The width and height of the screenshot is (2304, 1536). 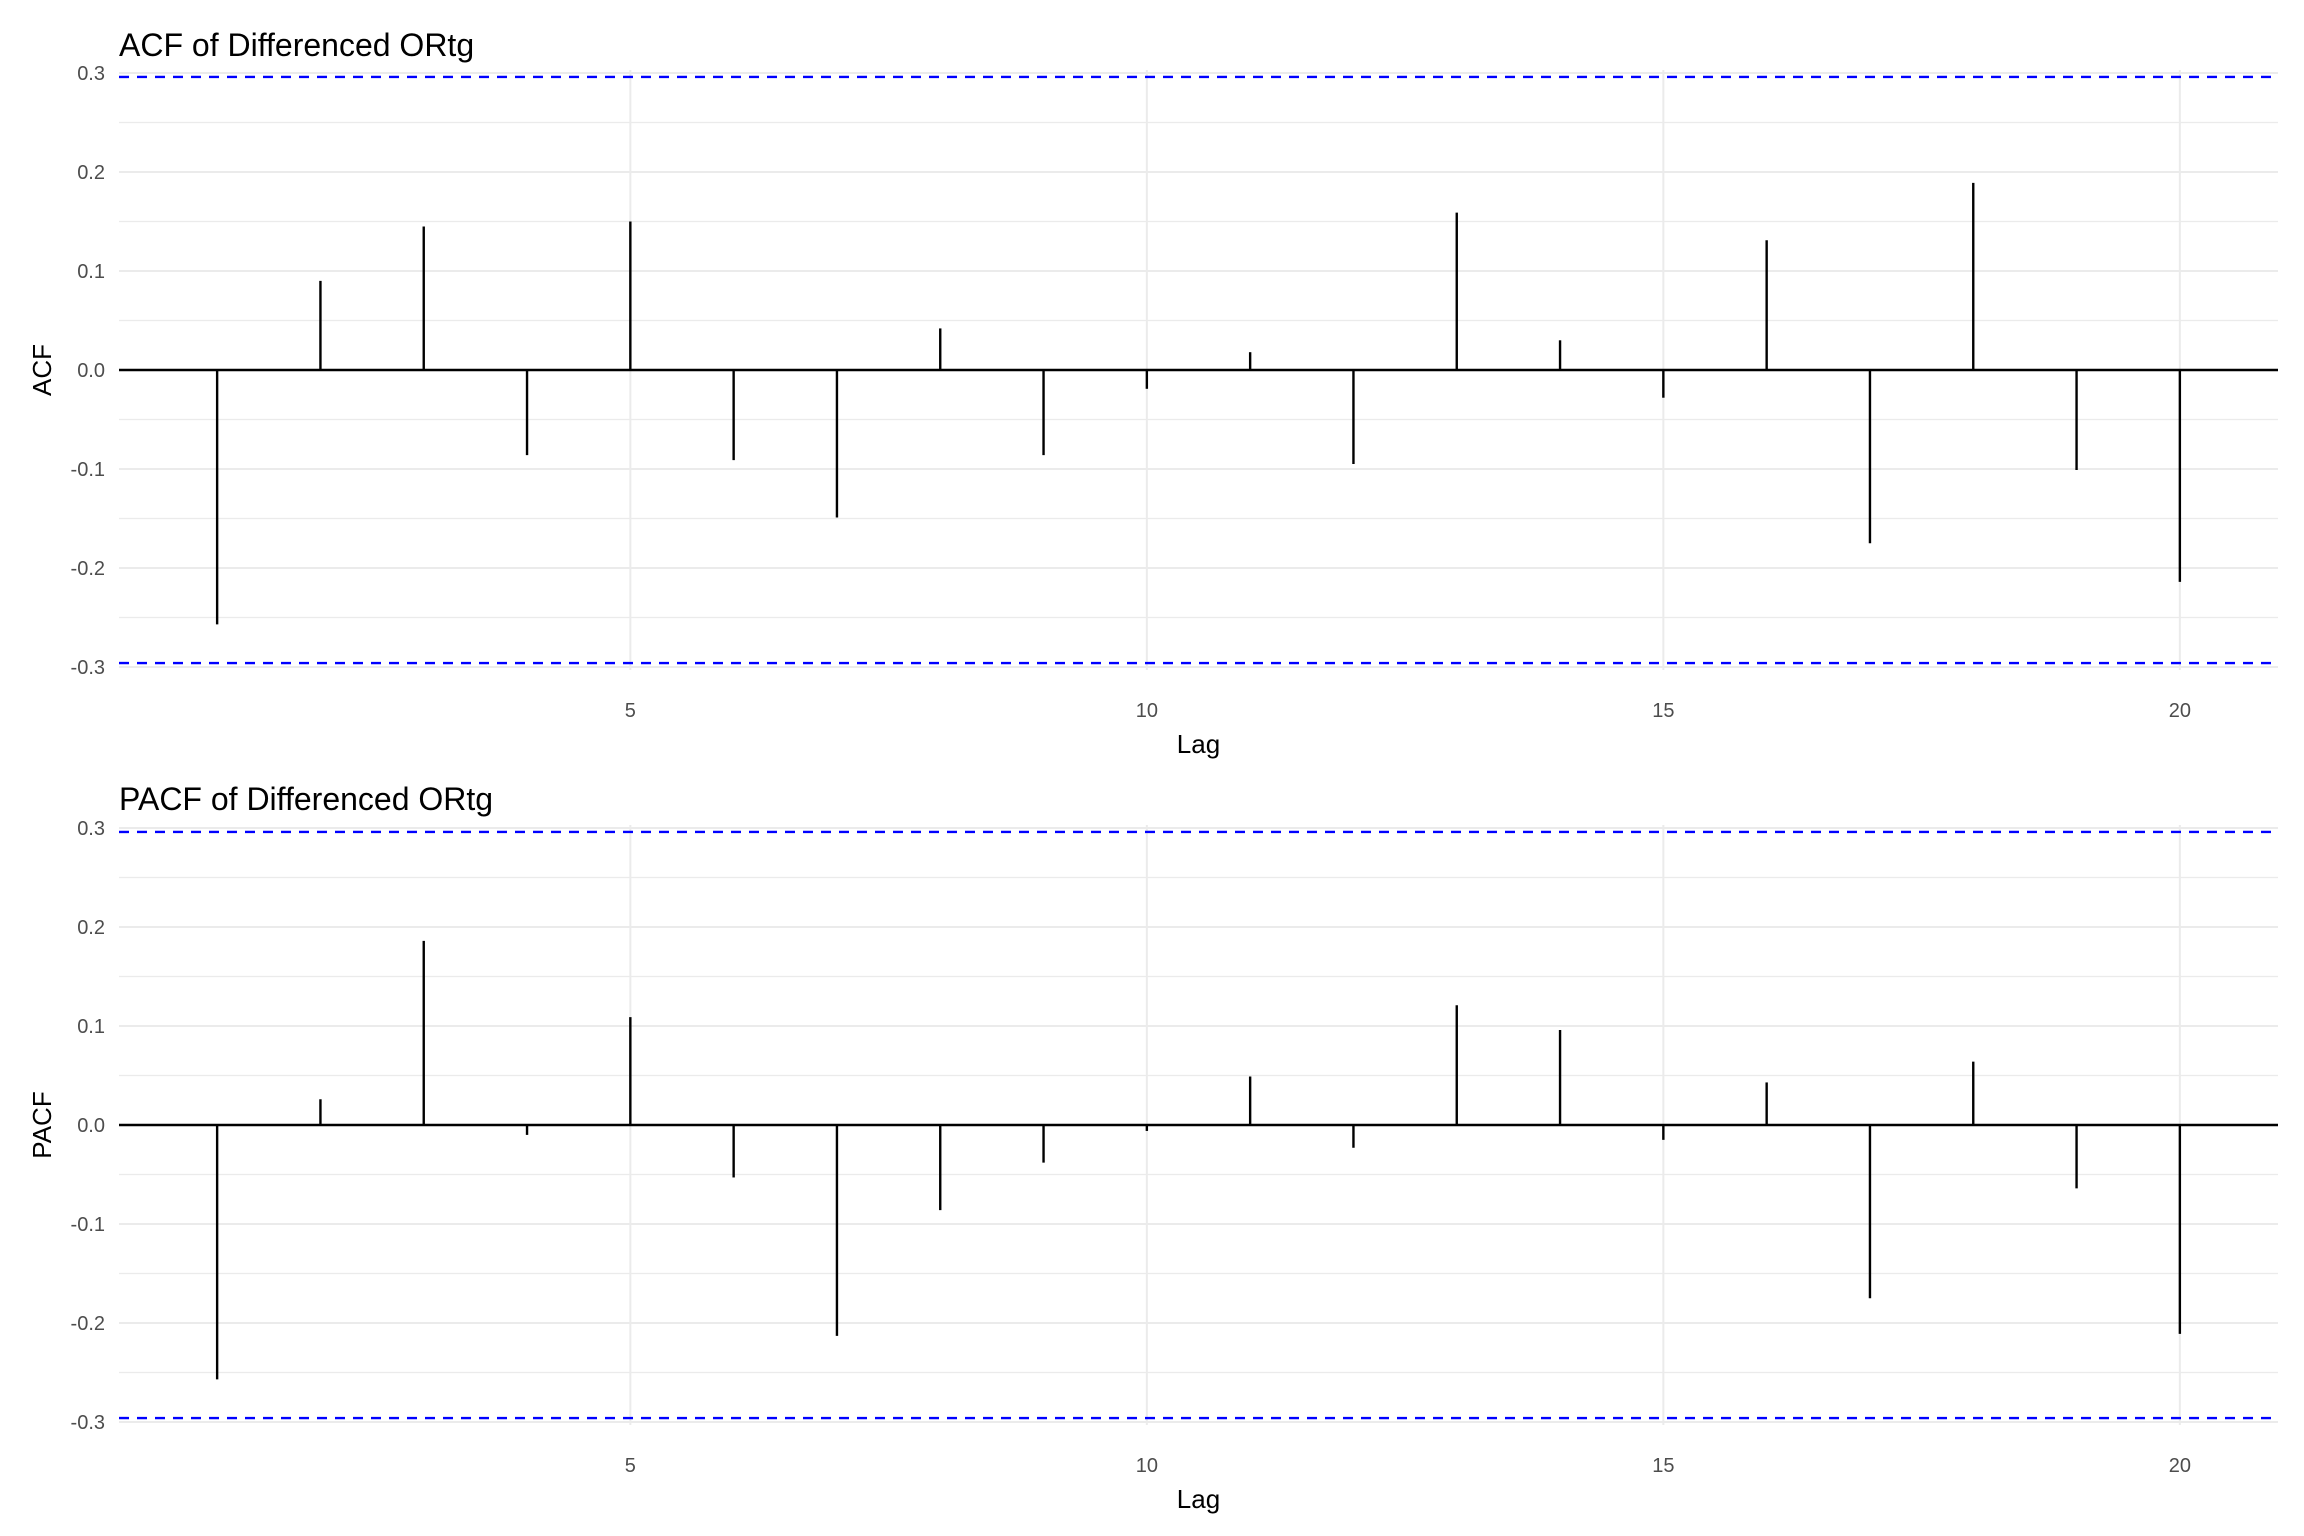 What do you see at coordinates (1198, 1499) in the screenshot?
I see `pacf-x-axis-title: Lag` at bounding box center [1198, 1499].